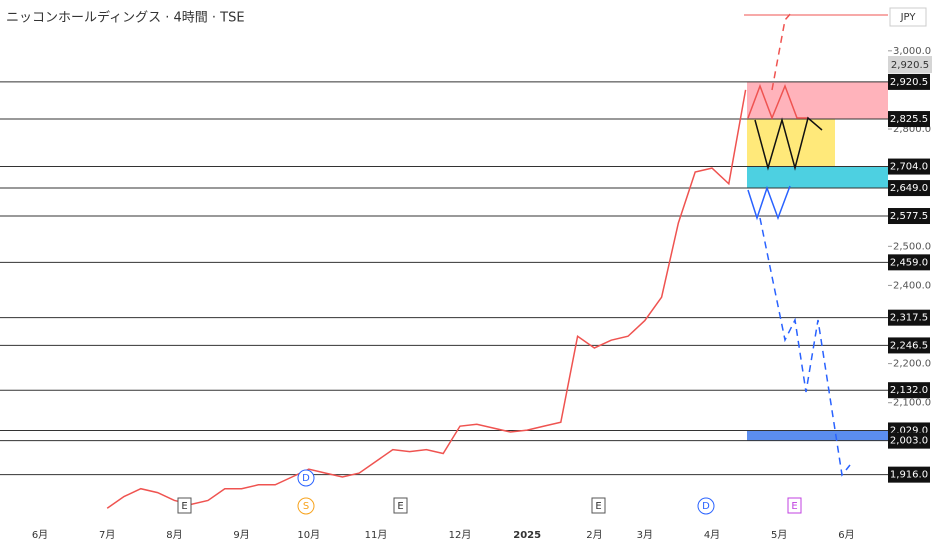  I want to click on level-label: 2,825.5, so click(909, 119).